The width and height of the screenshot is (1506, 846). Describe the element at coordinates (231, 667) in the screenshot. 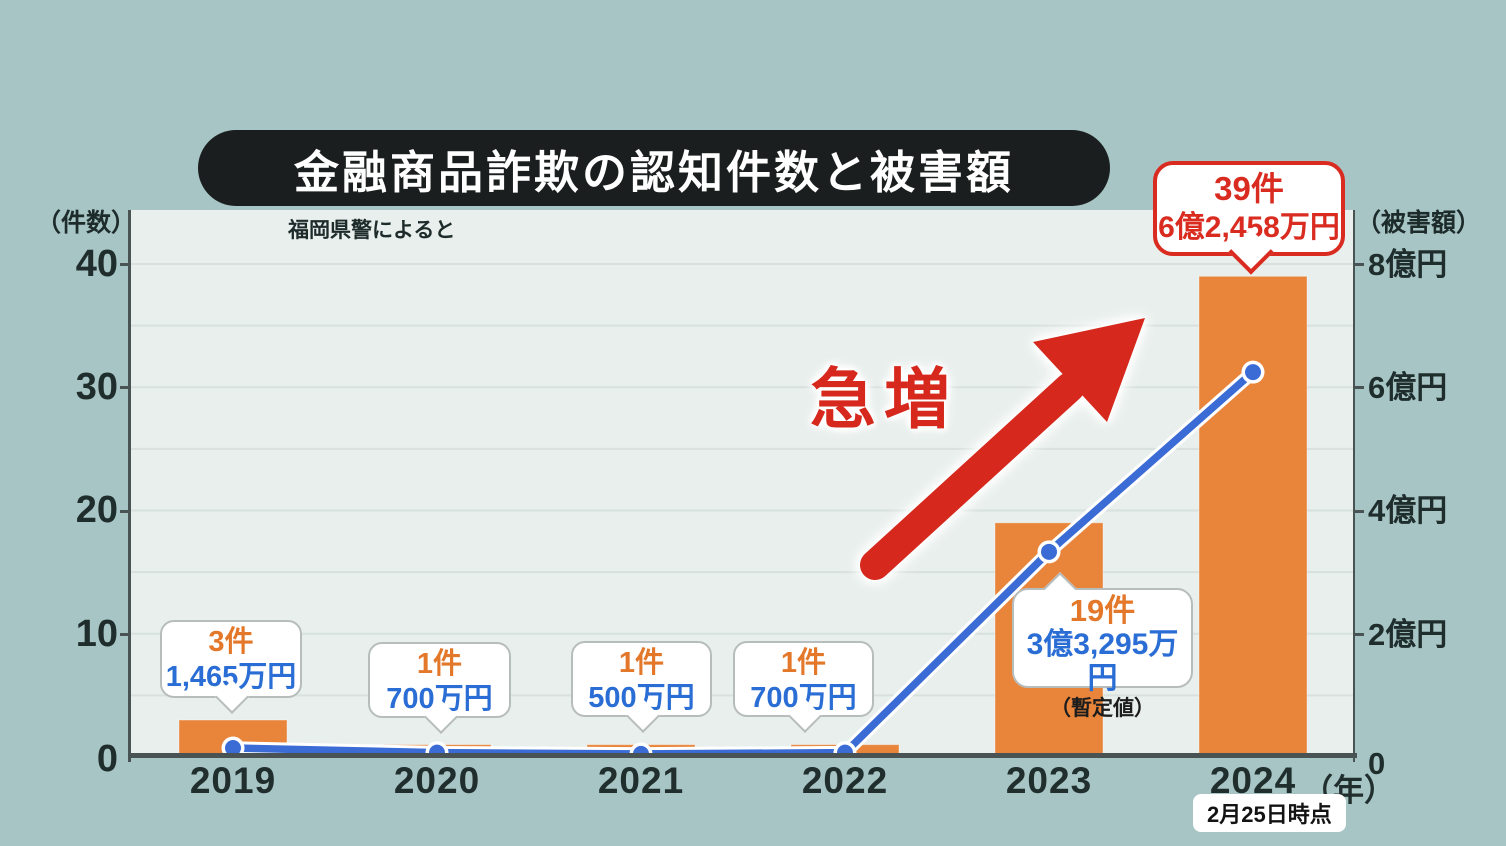

I see `callout-2019: 3件 1,465万円` at that location.